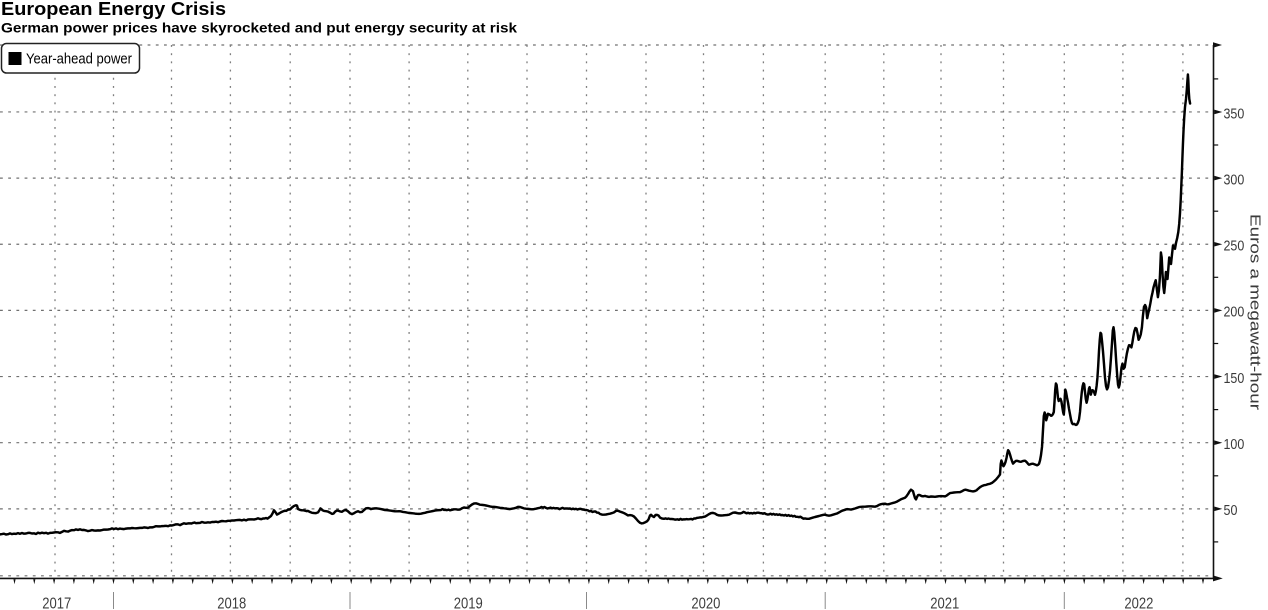  Describe the element at coordinates (231, 603) in the screenshot. I see `svg-text: 2018` at that location.